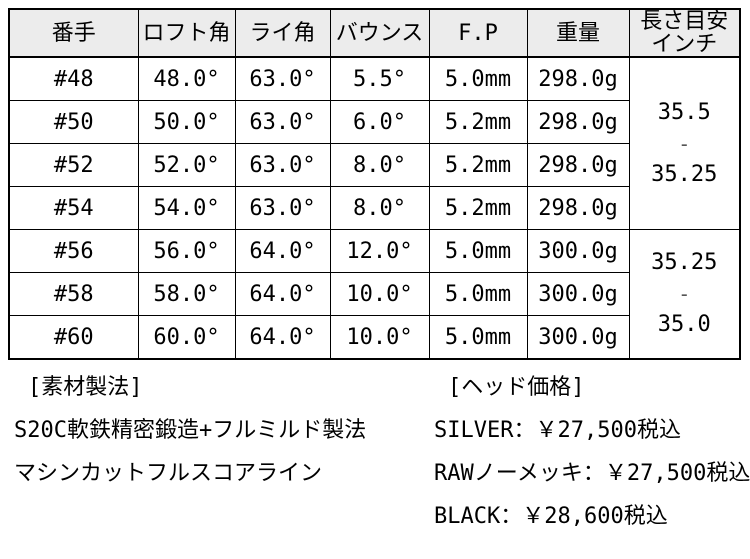 This screenshot has height=559, width=750. What do you see at coordinates (186, 33) in the screenshot?
I see `header-loft: ロフト角` at bounding box center [186, 33].